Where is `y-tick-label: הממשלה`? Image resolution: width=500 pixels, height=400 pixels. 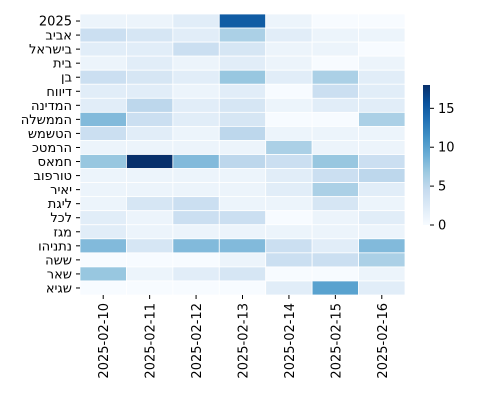 y-tick-label: הממשלה is located at coordinates (46, 120).